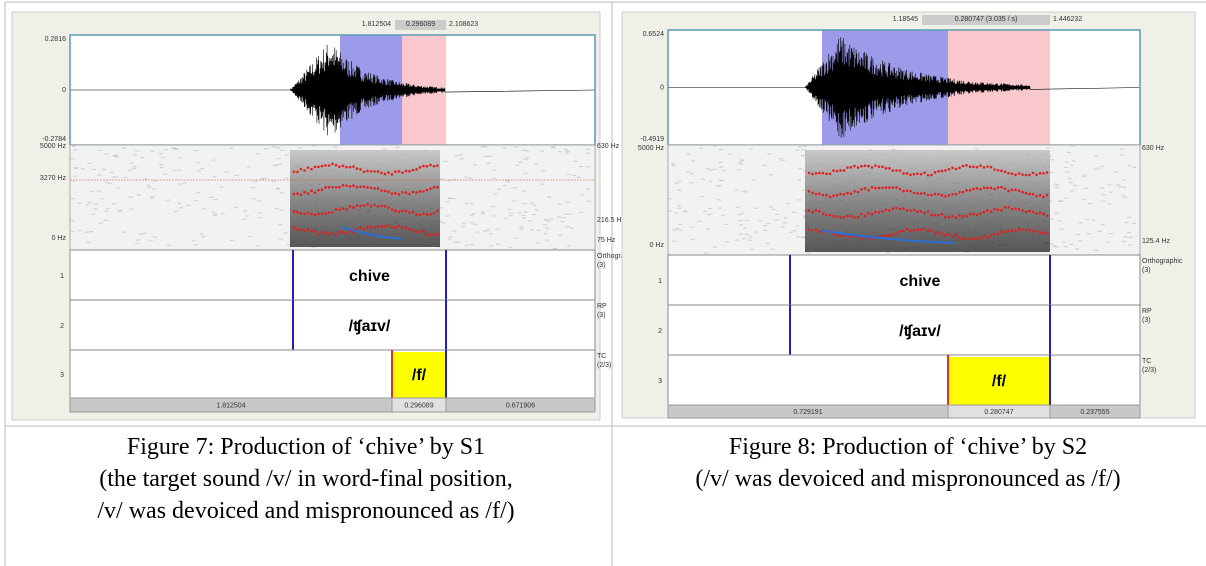 The height and width of the screenshot is (566, 1206). I want to click on tier-name: TC, so click(1146, 361).